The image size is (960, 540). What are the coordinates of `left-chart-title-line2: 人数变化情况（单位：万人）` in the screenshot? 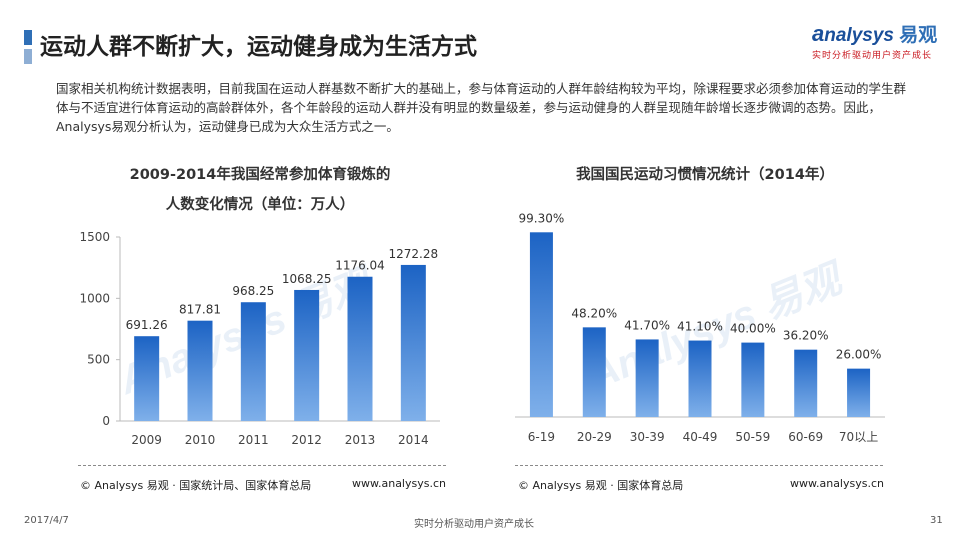 It's located at (260, 205).